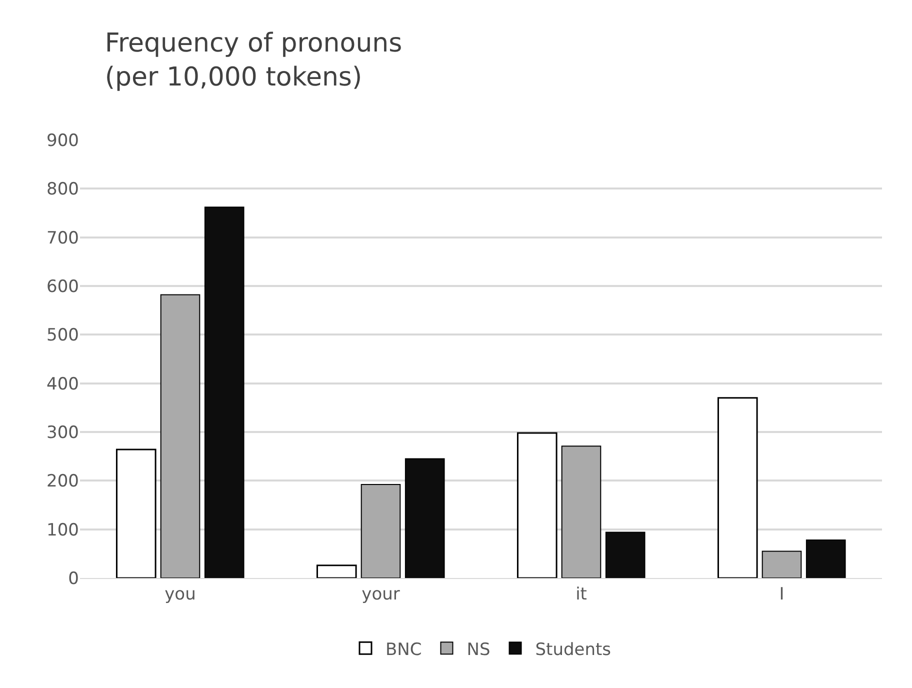 This screenshot has width=912, height=688. What do you see at coordinates (62, 336) in the screenshot?
I see `y-tick-label: 500` at bounding box center [62, 336].